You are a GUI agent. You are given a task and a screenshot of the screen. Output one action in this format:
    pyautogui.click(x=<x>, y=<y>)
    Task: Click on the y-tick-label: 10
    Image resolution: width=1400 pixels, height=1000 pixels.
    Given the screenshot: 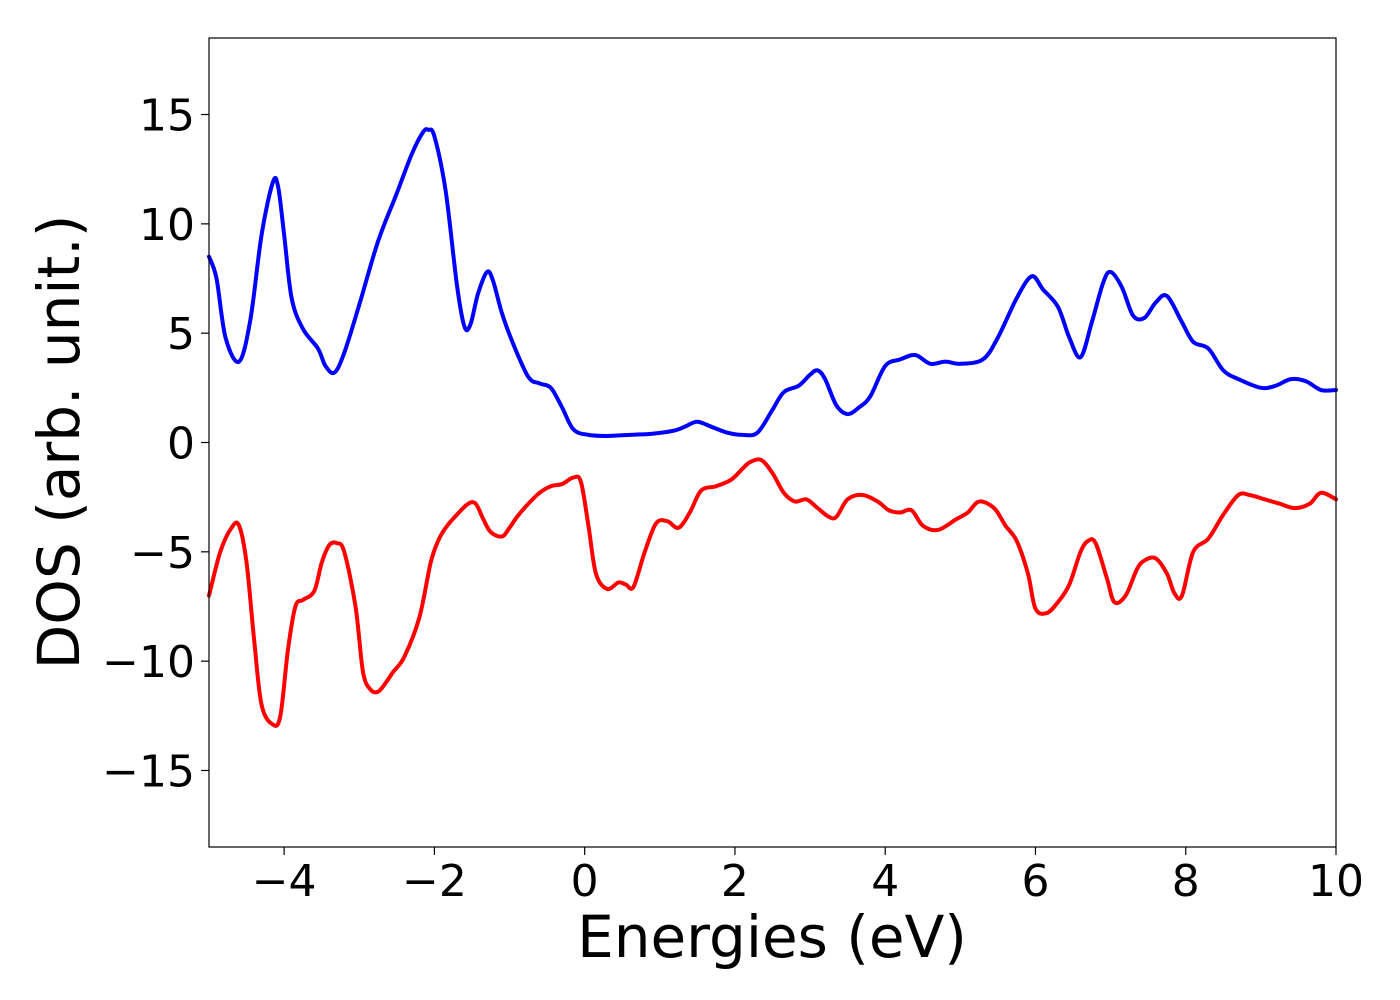 What is the action you would take?
    pyautogui.click(x=167, y=225)
    